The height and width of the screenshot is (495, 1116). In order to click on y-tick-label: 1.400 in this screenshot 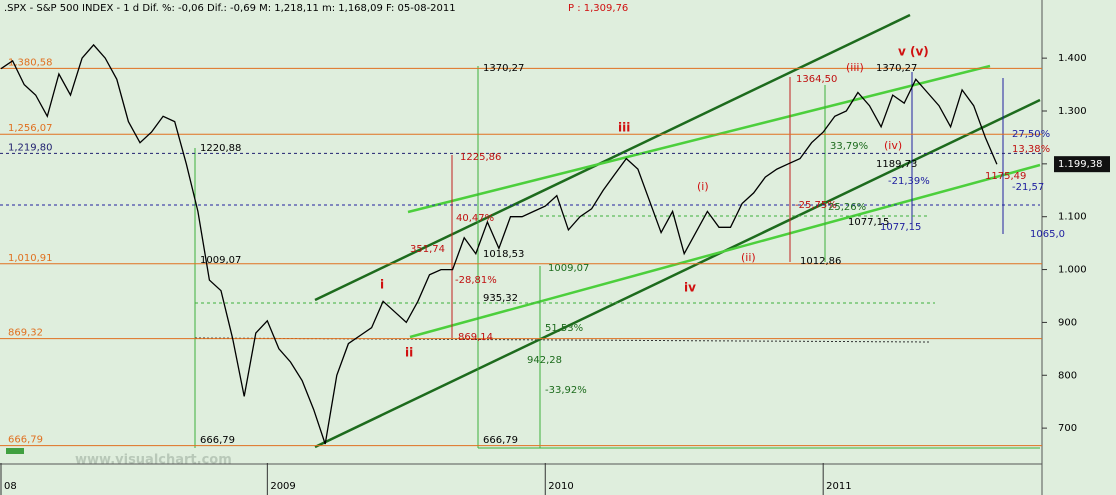, I will do `click(1072, 58)`.